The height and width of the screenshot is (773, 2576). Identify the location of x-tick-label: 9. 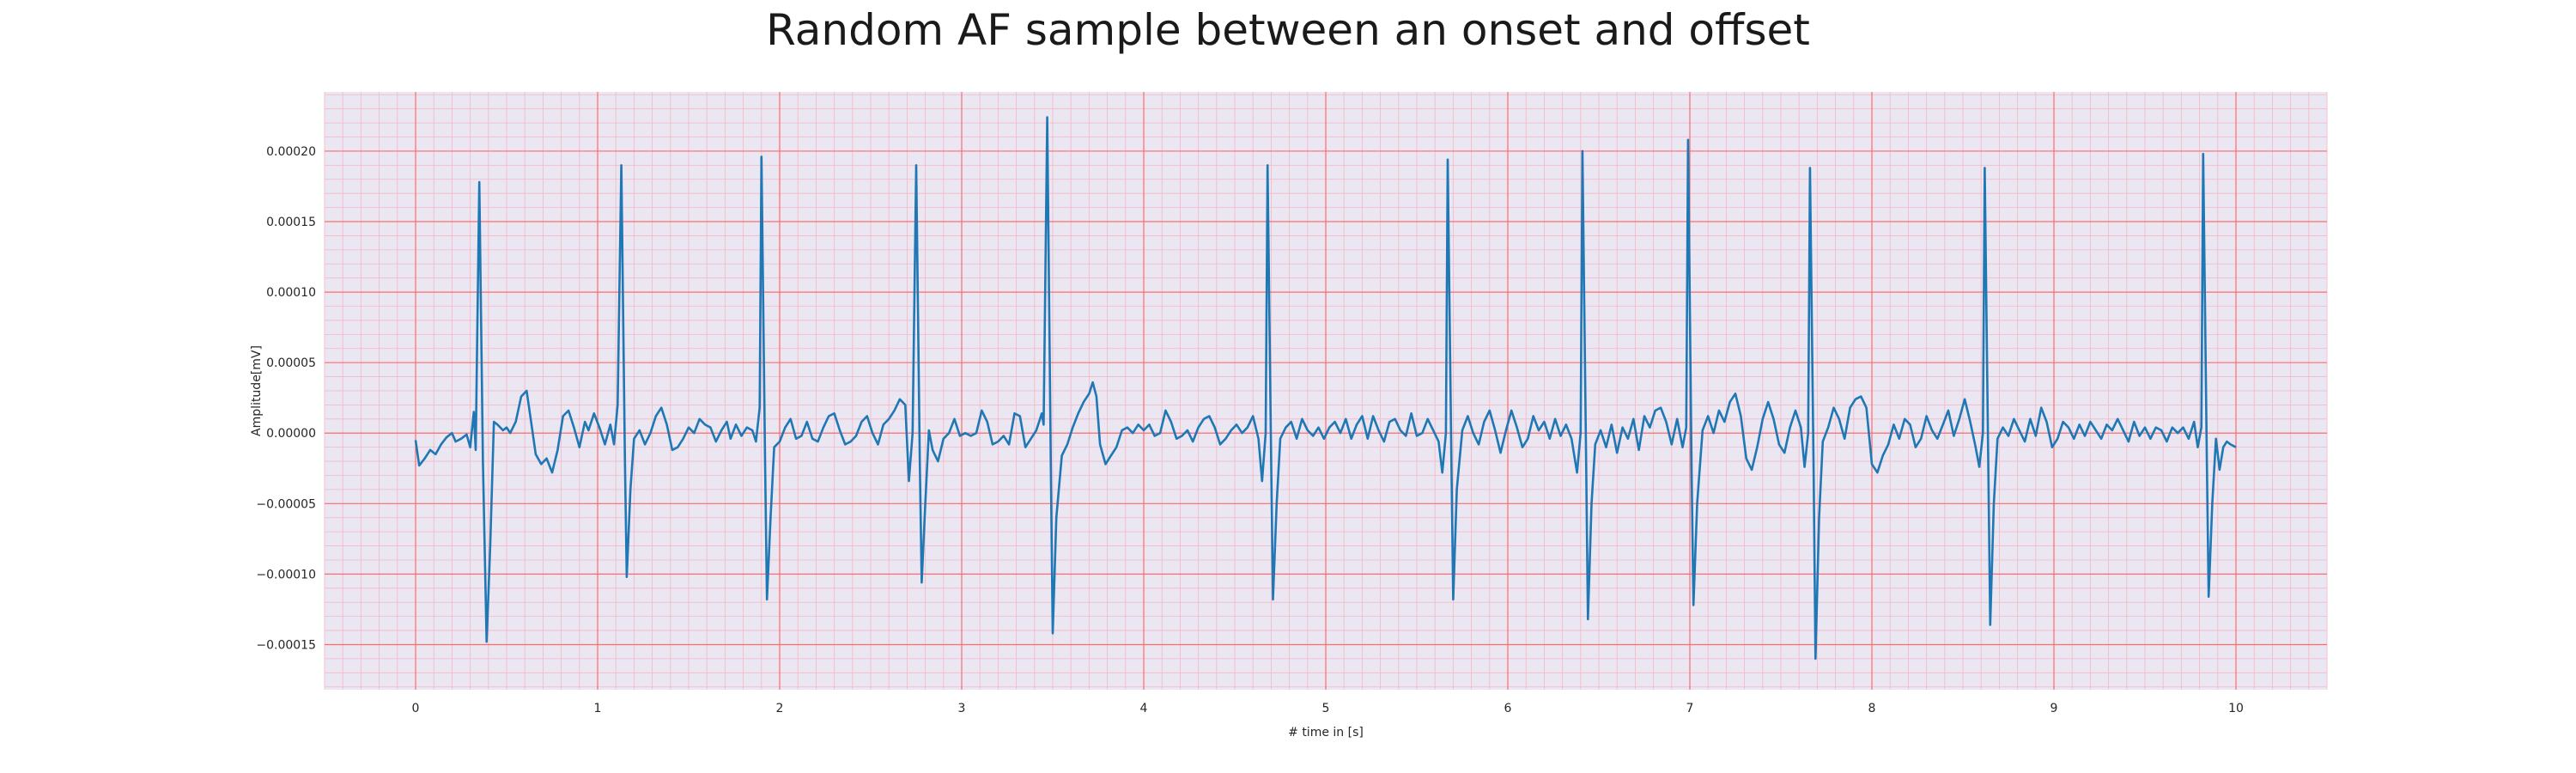
(2054, 708).